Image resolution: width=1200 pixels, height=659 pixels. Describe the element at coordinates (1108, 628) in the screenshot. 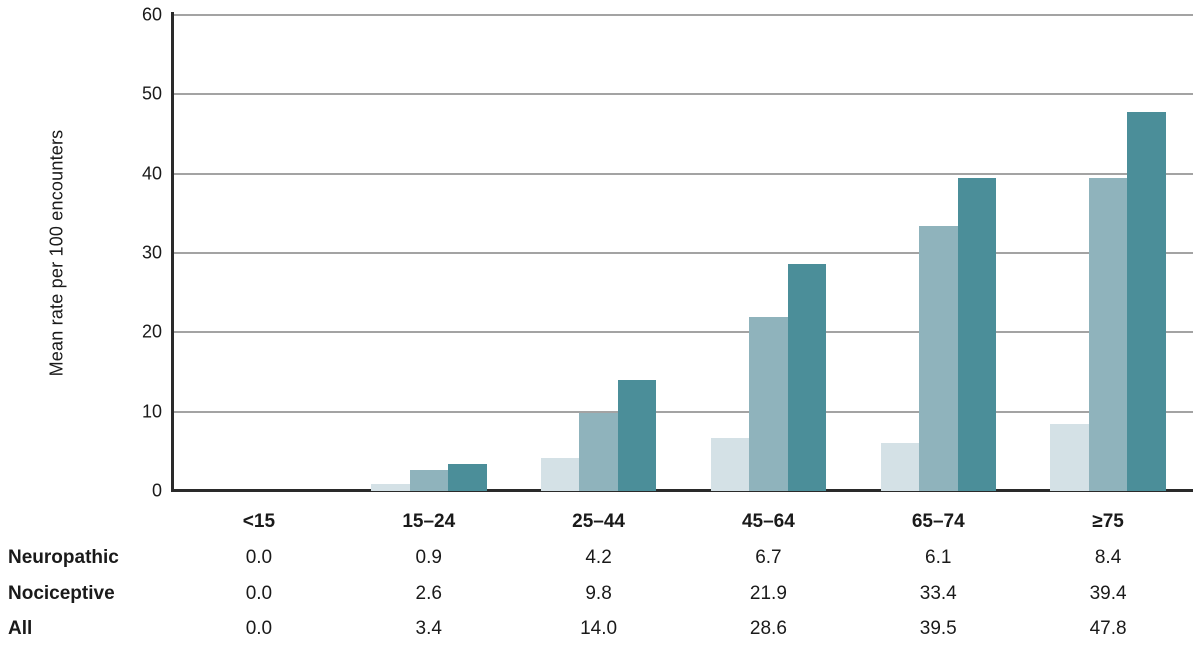

I see `table-cell-all-6: 47.8` at that location.